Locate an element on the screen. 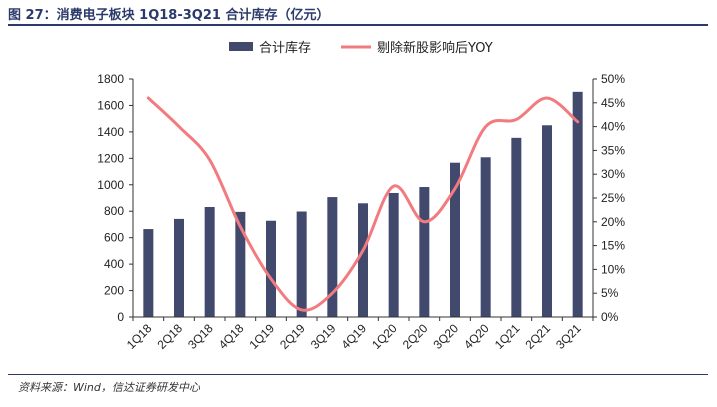 This screenshot has width=717, height=407. right-axis-tick-label: 50% is located at coordinates (613, 79).